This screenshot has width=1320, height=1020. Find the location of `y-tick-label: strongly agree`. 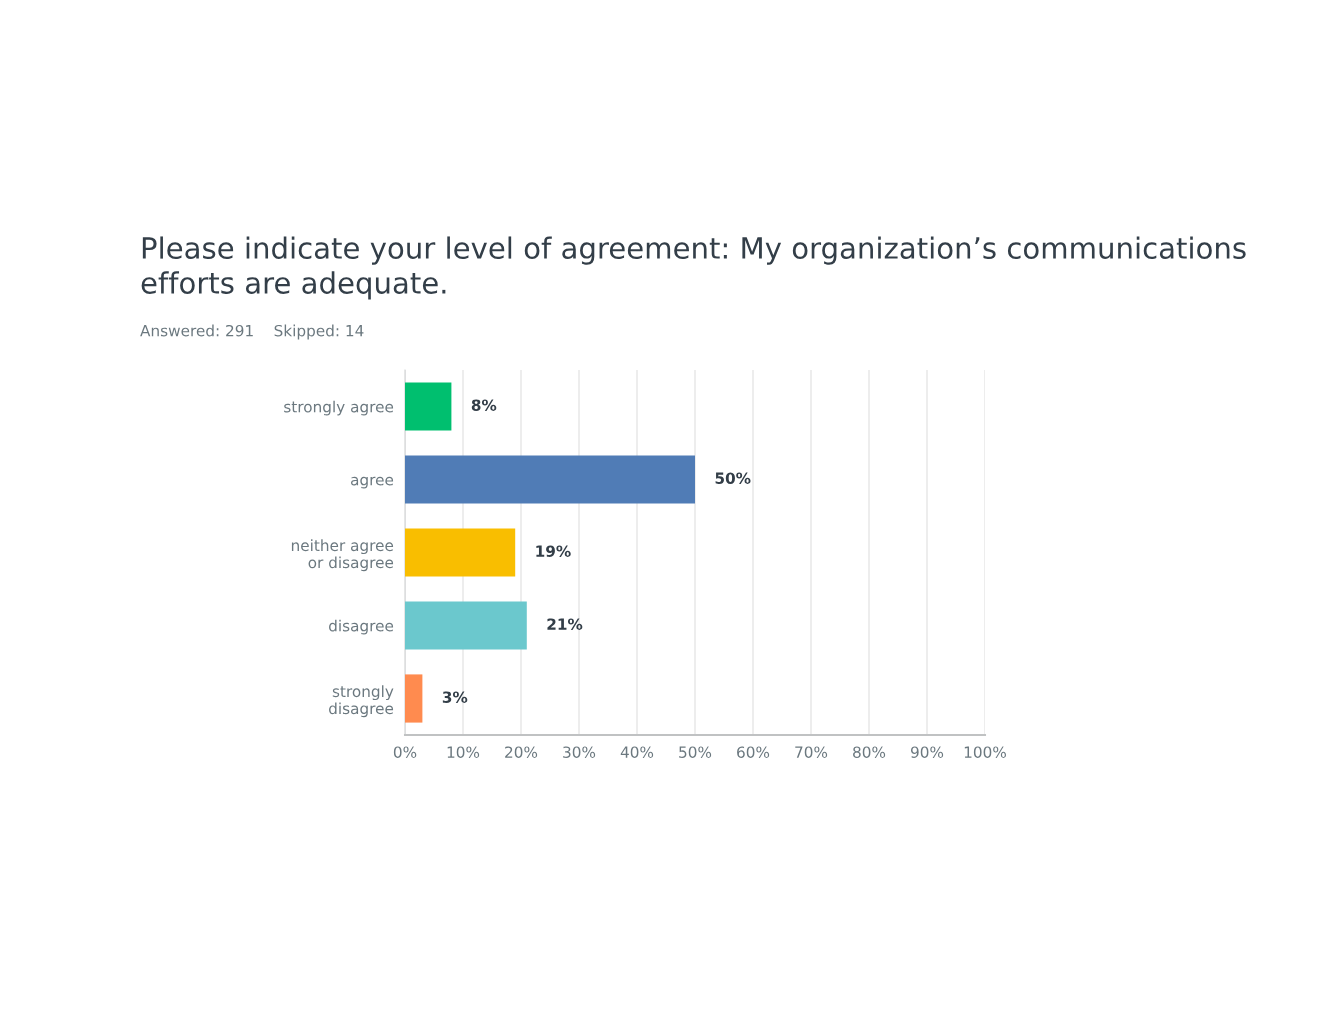

y-tick-label: strongly agree is located at coordinates (339, 408).